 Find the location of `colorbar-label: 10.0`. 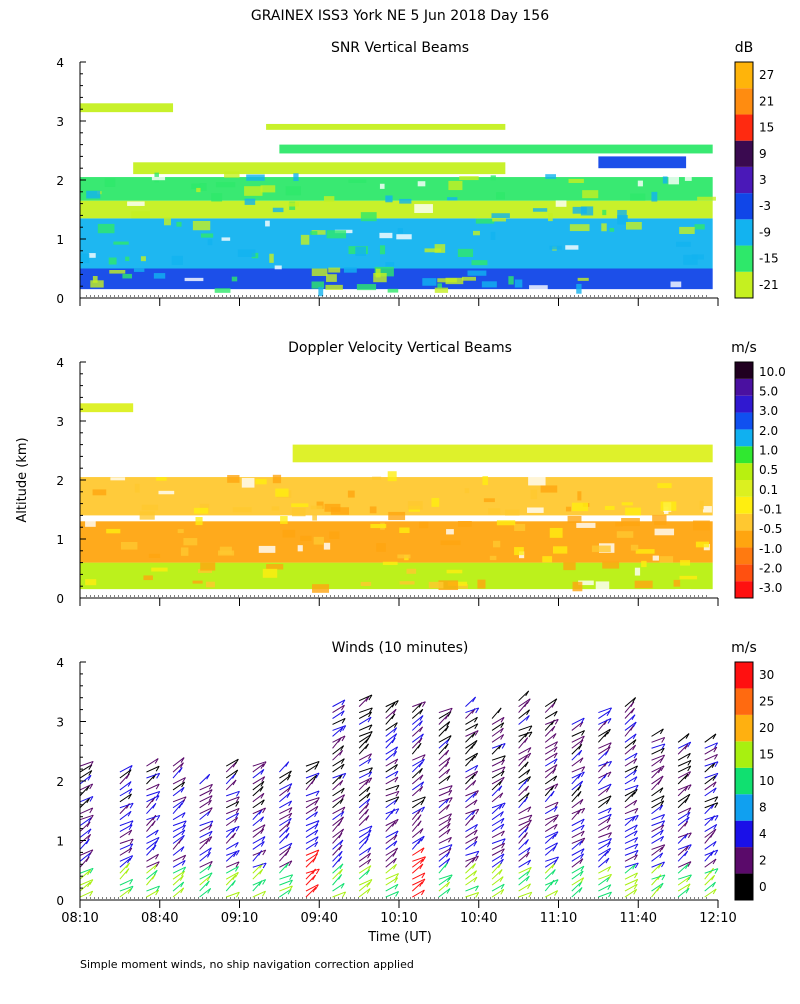

colorbar-label: 10.0 is located at coordinates (772, 372).